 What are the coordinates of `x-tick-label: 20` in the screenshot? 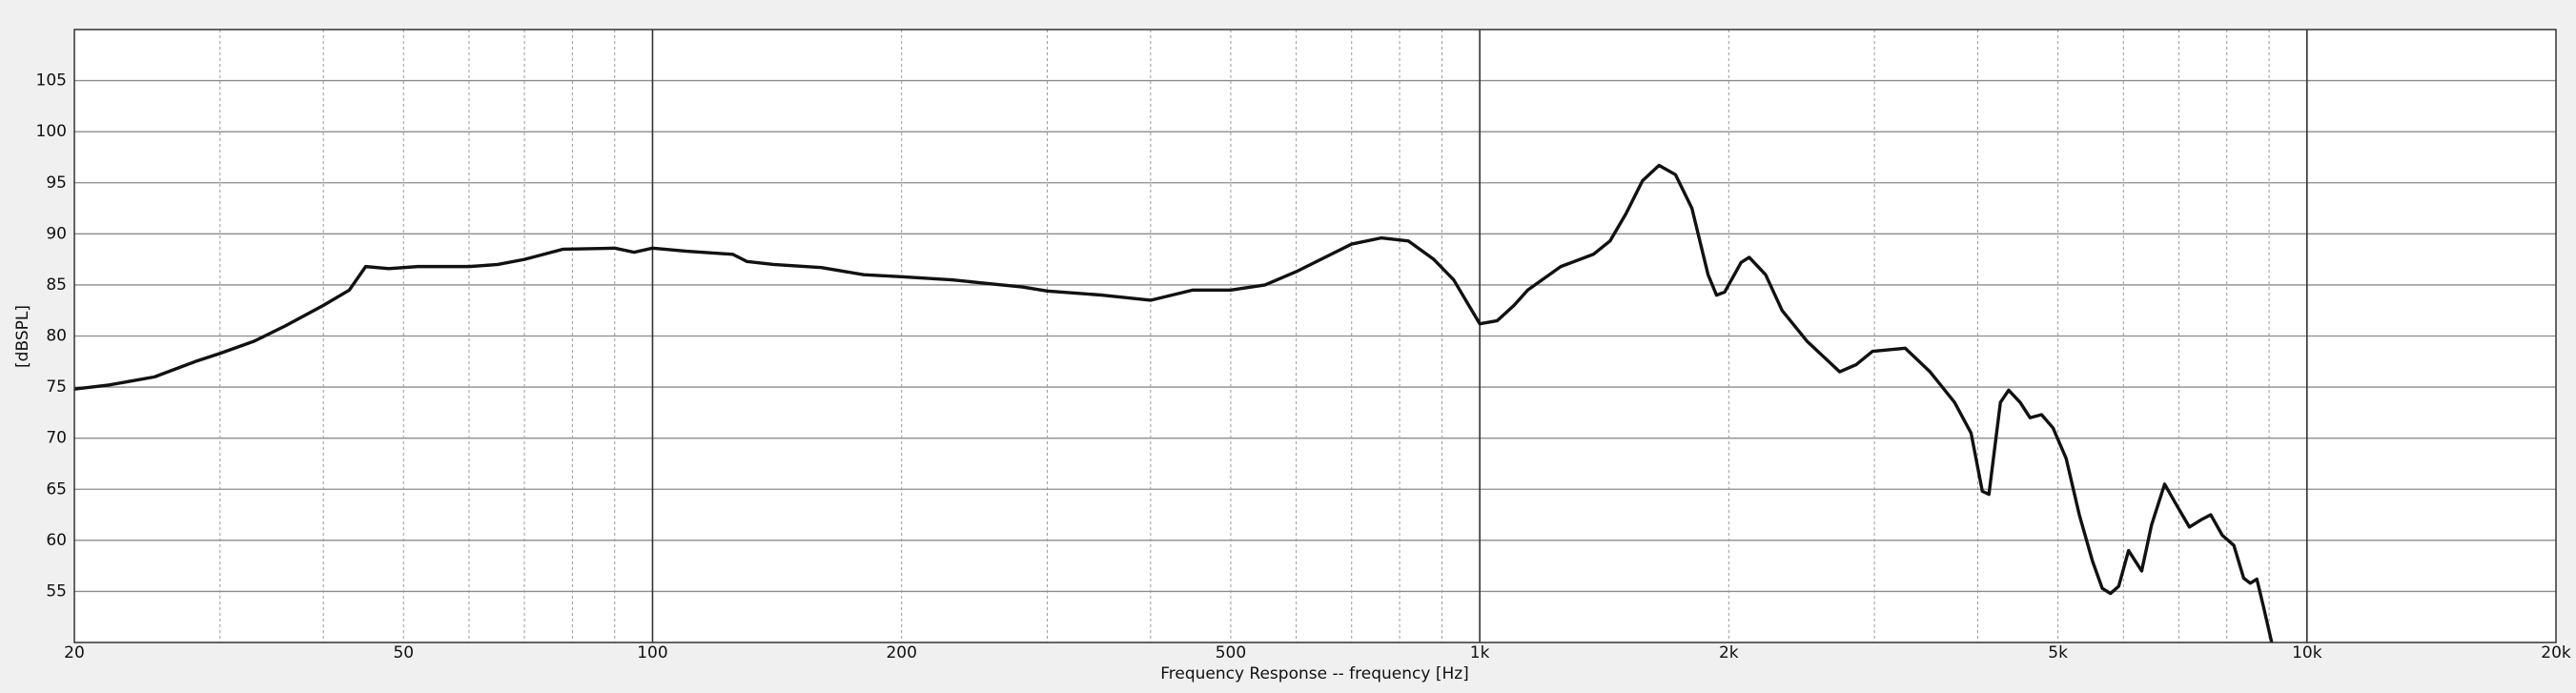 It's located at (74, 652).